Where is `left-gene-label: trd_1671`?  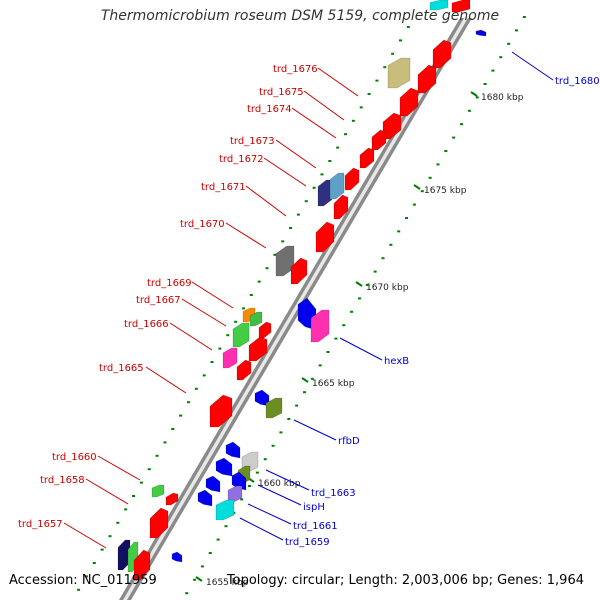 left-gene-label: trd_1671 is located at coordinates (223, 187).